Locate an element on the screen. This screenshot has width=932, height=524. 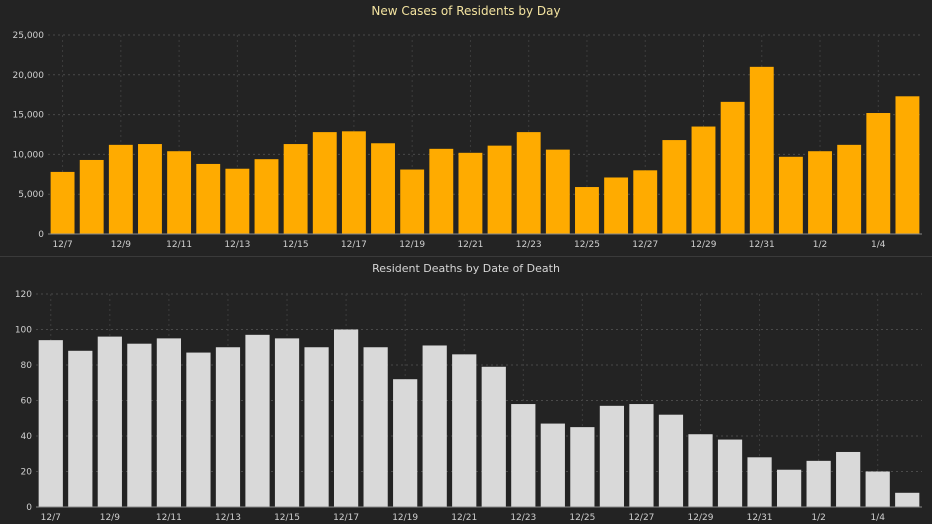
y-tick-label: 20 is located at coordinates (27, 473).